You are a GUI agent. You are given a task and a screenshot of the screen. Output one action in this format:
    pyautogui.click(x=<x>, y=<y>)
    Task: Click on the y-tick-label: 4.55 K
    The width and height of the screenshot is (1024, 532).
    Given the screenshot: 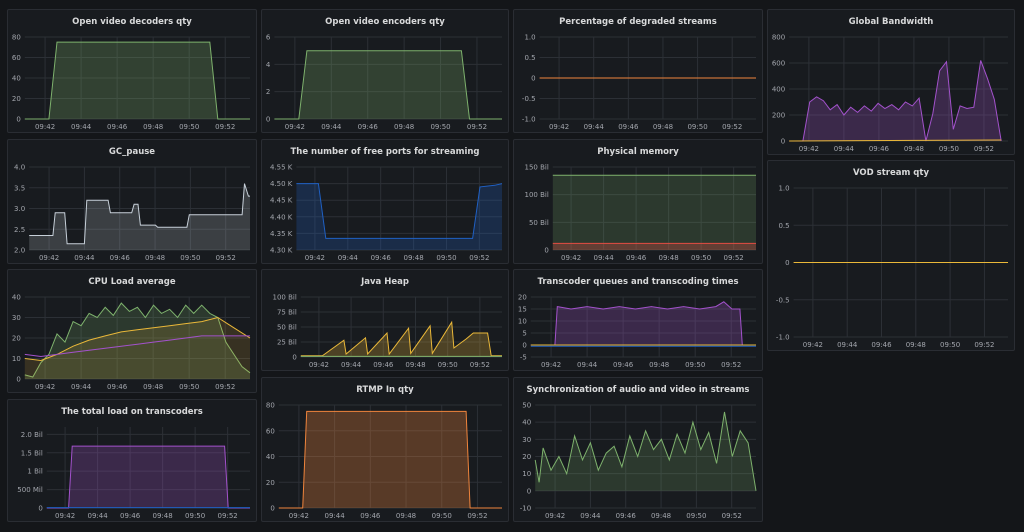 What is the action you would take?
    pyautogui.click(x=281, y=168)
    